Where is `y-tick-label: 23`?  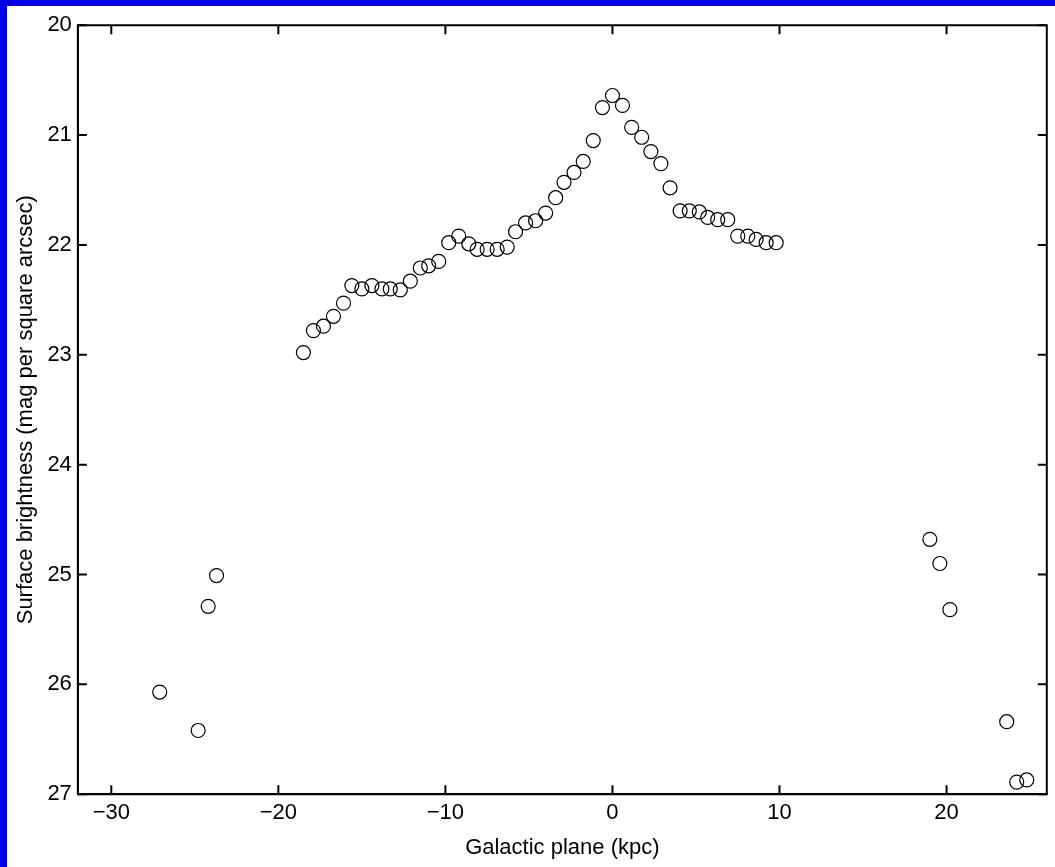 y-tick-label: 23 is located at coordinates (59, 353).